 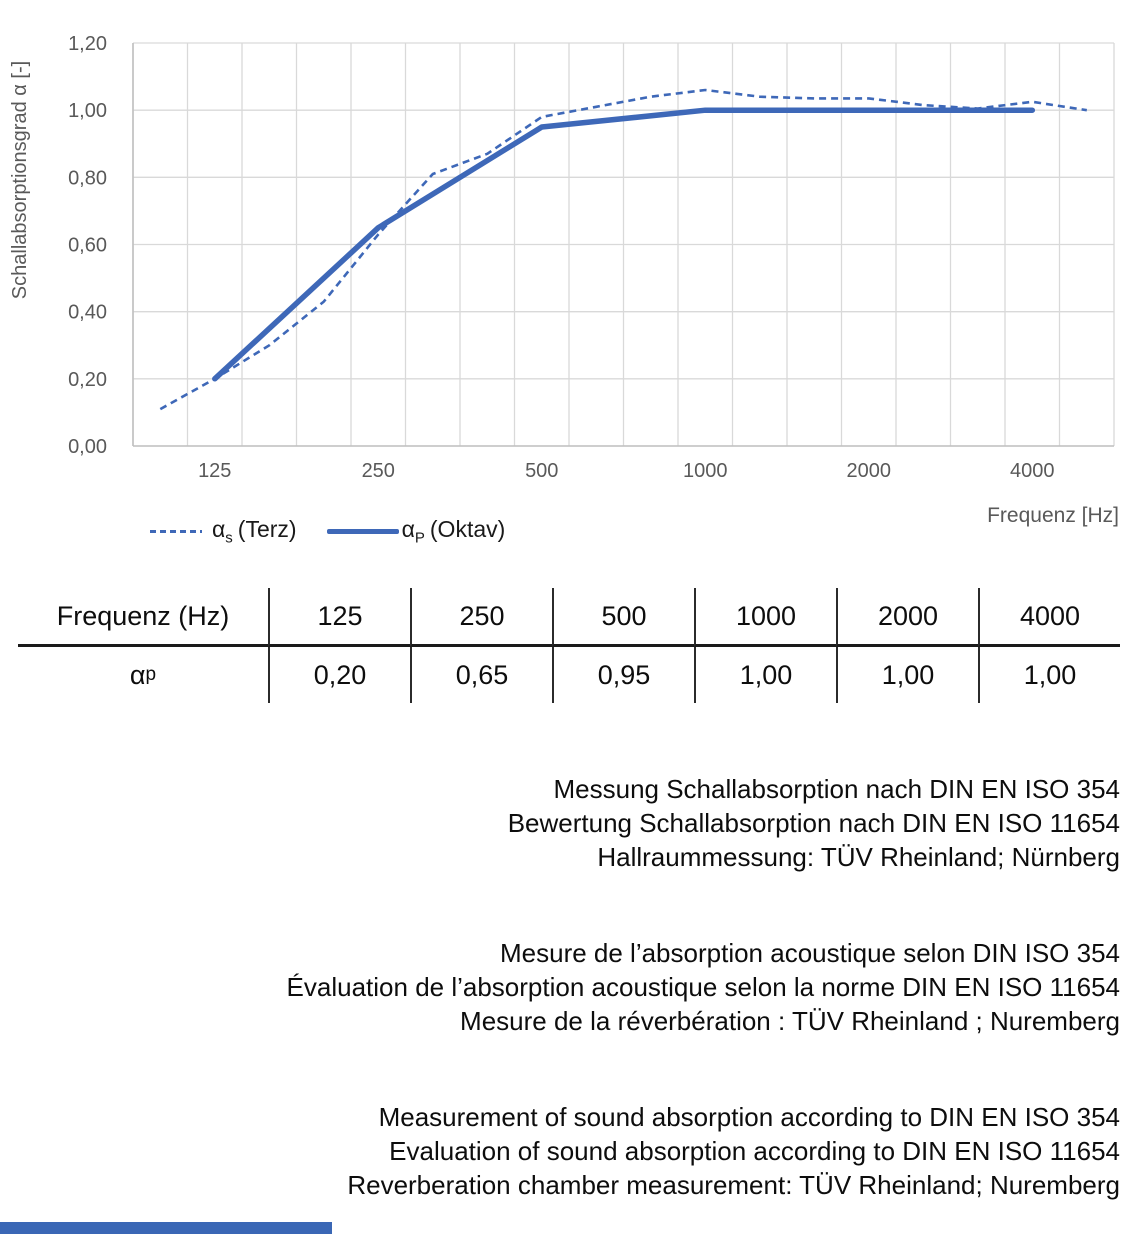 What do you see at coordinates (1053, 515) in the screenshot?
I see `x-axis-title: Frequenz [Hz]` at bounding box center [1053, 515].